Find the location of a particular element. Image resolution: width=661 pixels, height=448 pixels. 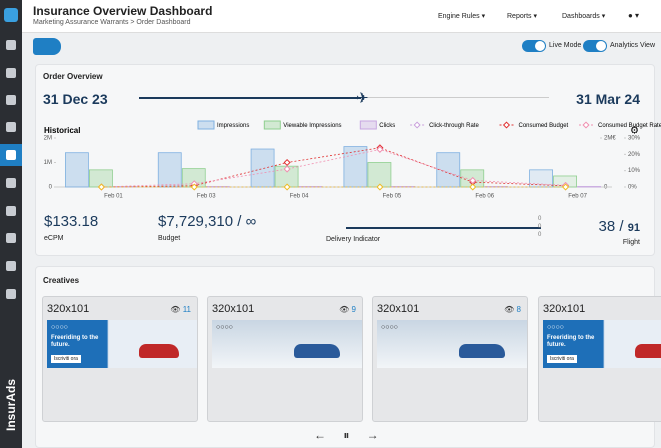

x-tick-label: Feb 04 is located at coordinates (299, 197).